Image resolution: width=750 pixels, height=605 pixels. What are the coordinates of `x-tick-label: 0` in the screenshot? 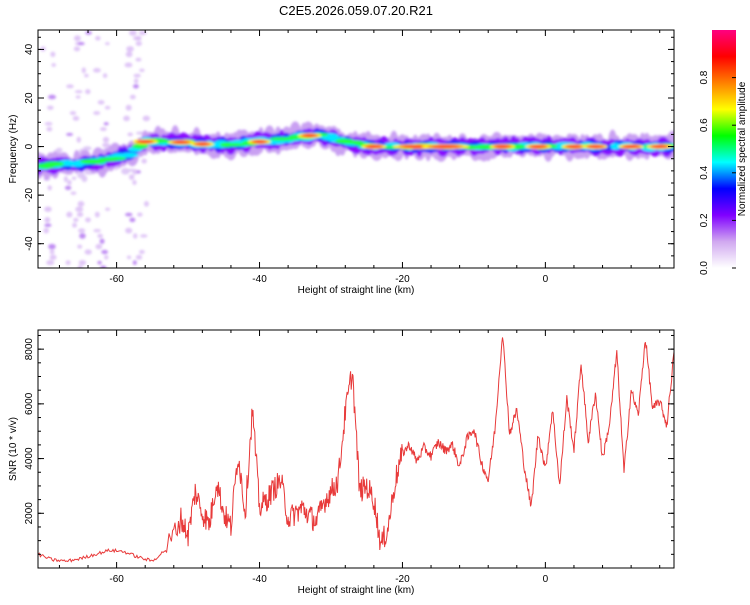 It's located at (546, 579).